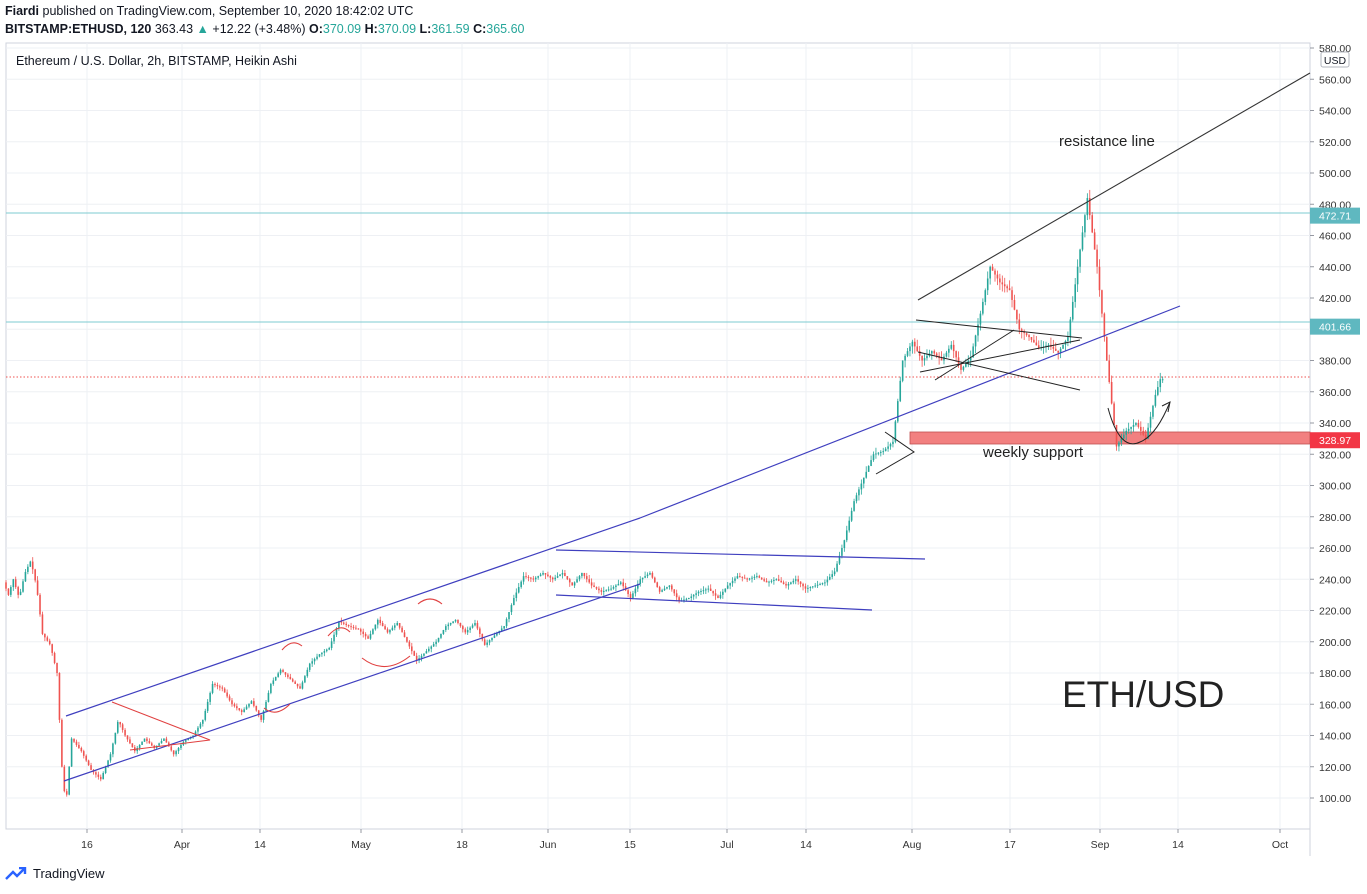 This screenshot has width=1367, height=894. I want to click on y-tick-label: 240.00, so click(1335, 580).